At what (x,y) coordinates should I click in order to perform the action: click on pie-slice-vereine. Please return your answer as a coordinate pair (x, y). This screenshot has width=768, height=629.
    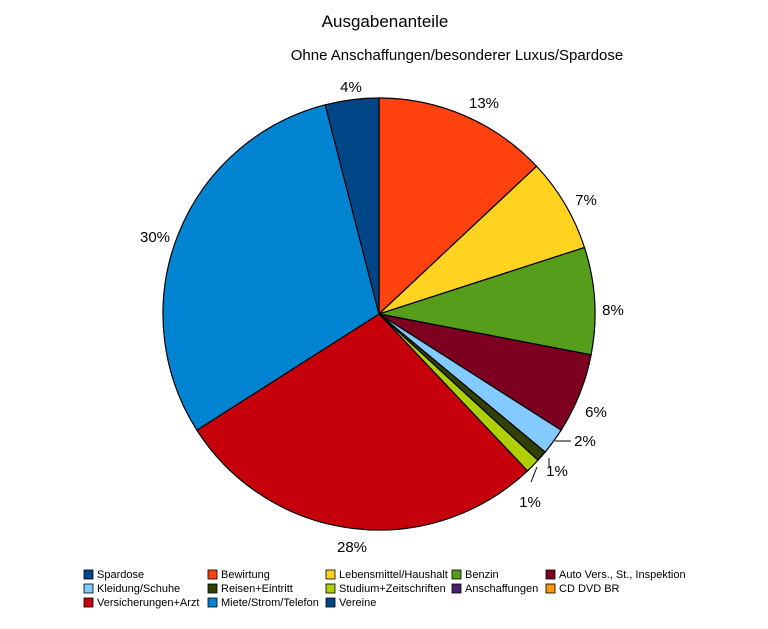
    Looking at the image, I should click on (352, 206).